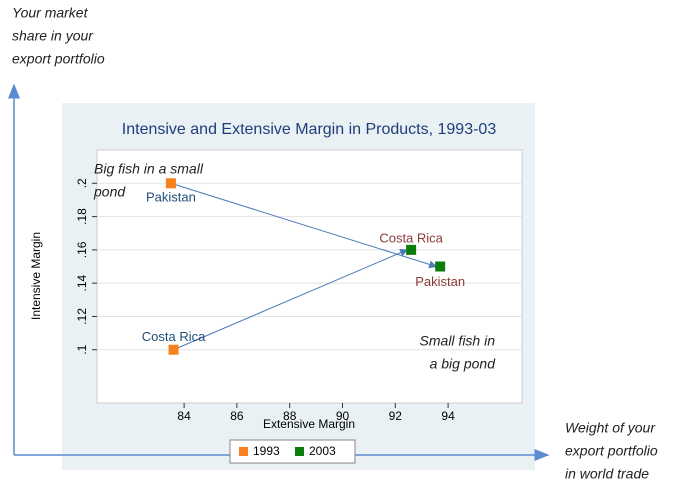  What do you see at coordinates (458, 341) in the screenshot?
I see `annotation: Small fish in` at bounding box center [458, 341].